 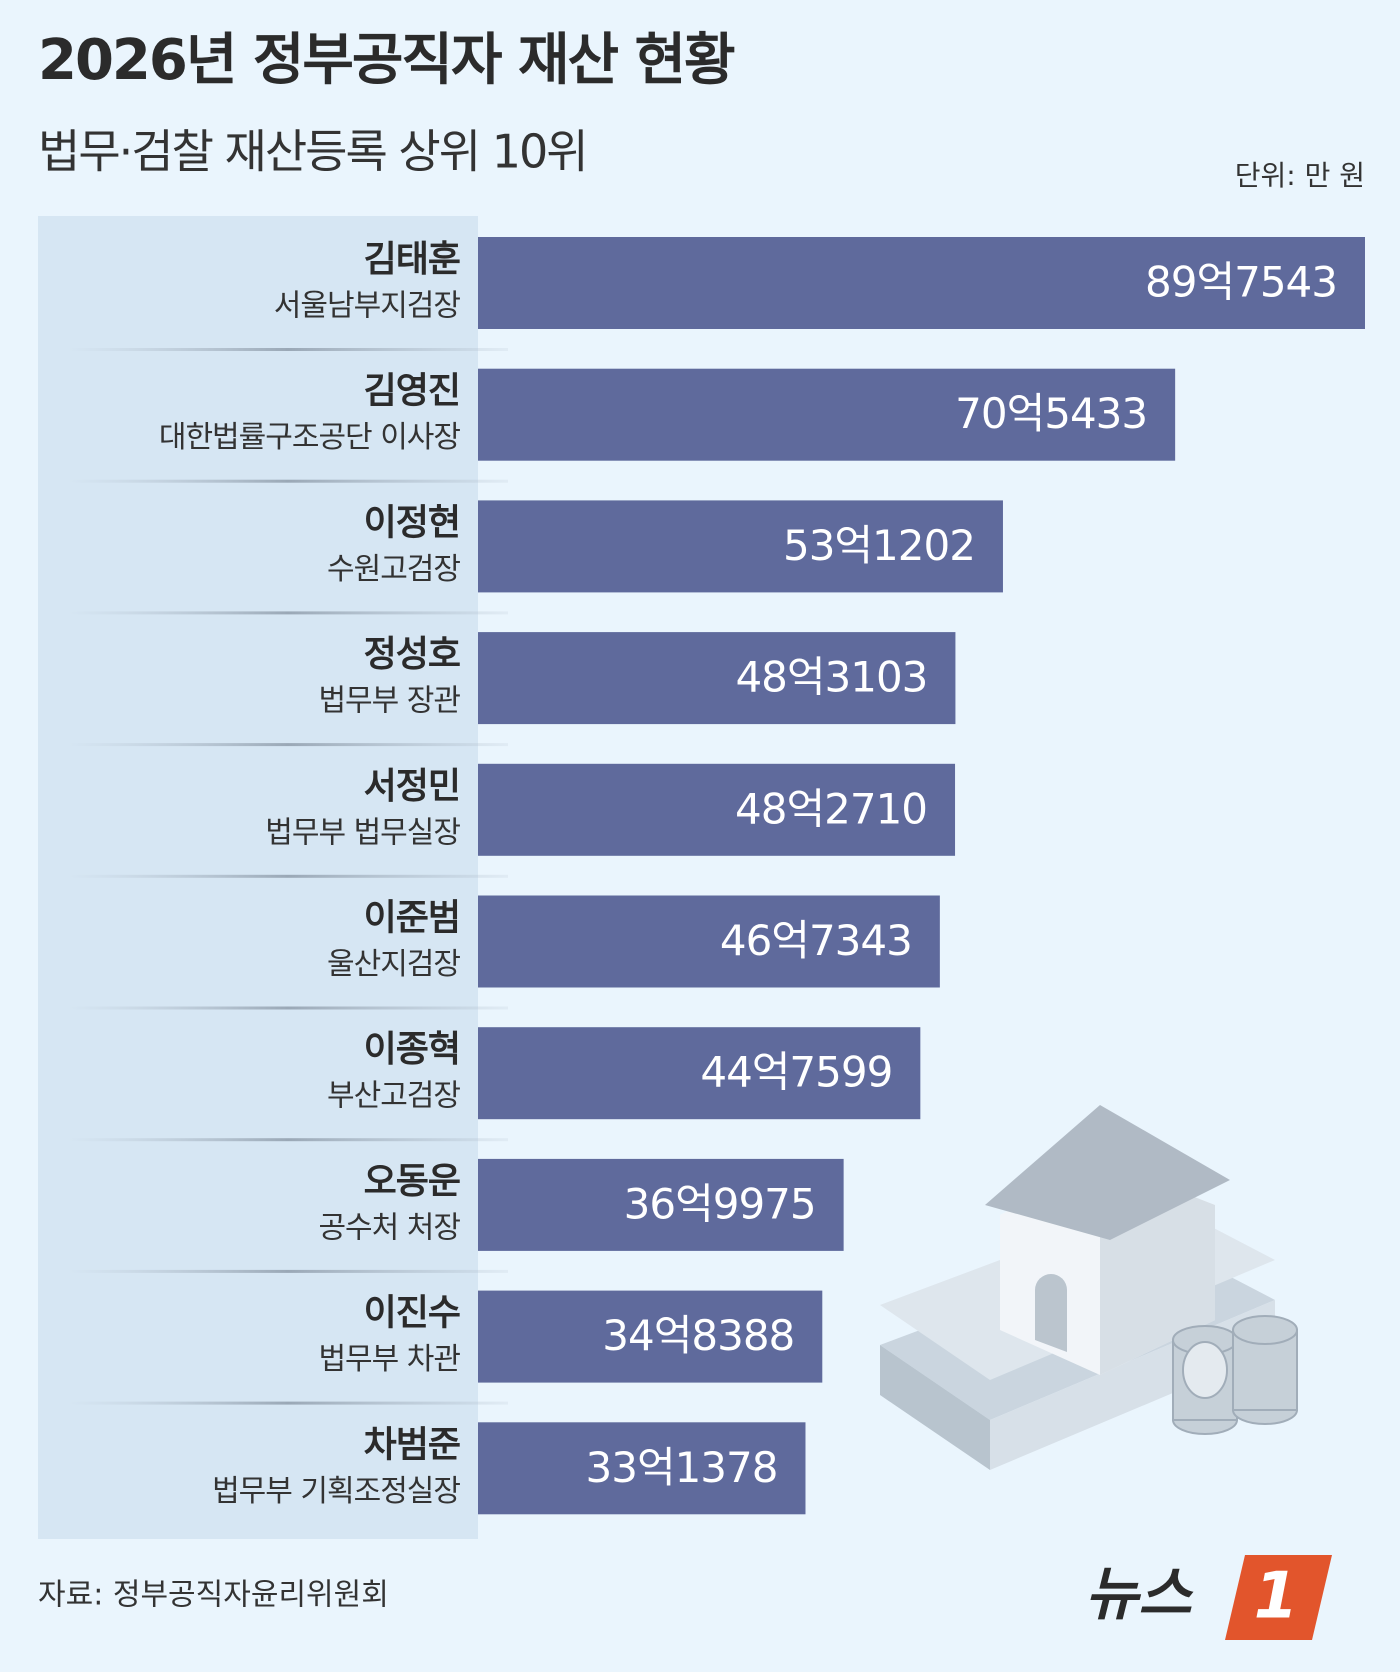 What do you see at coordinates (393, 569) in the screenshot?
I see `category-role: 수원고검장` at bounding box center [393, 569].